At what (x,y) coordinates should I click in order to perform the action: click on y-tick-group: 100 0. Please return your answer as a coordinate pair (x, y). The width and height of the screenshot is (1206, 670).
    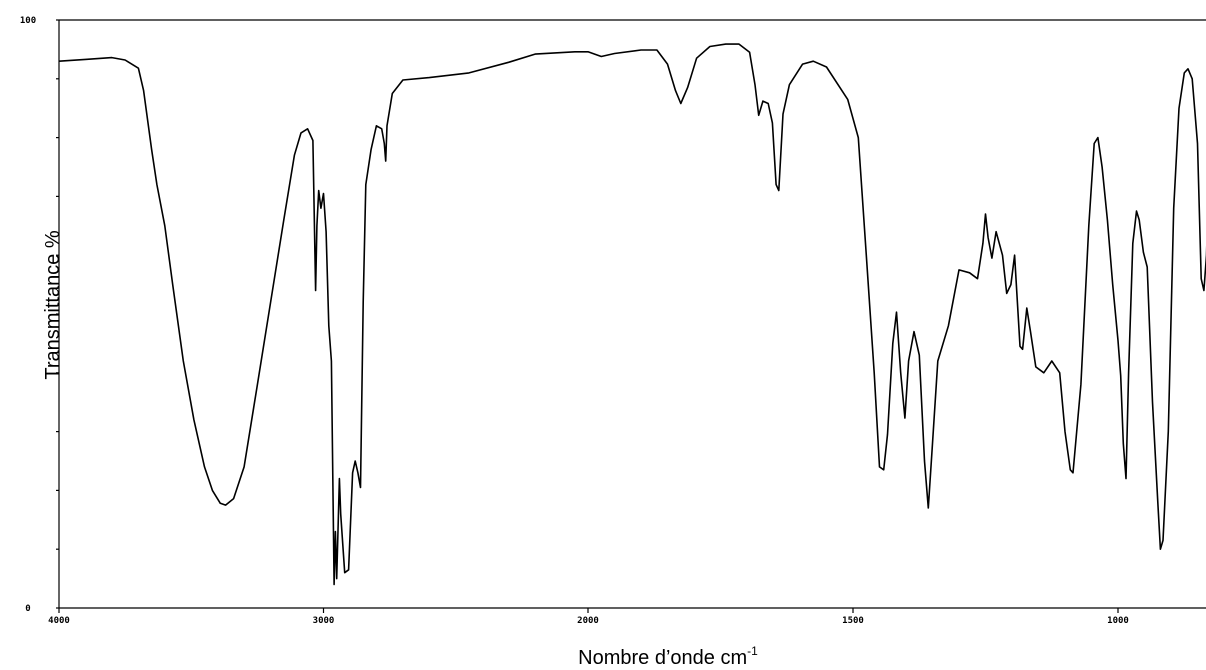
    Looking at the image, I should click on (28, 315).